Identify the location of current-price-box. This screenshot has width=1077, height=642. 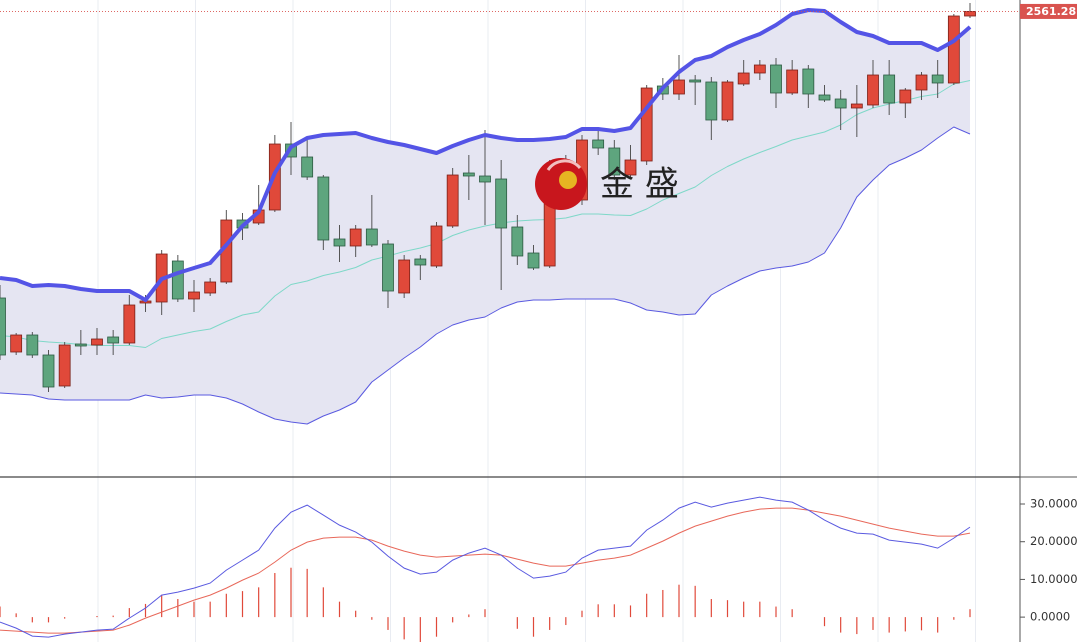
(1048, 11).